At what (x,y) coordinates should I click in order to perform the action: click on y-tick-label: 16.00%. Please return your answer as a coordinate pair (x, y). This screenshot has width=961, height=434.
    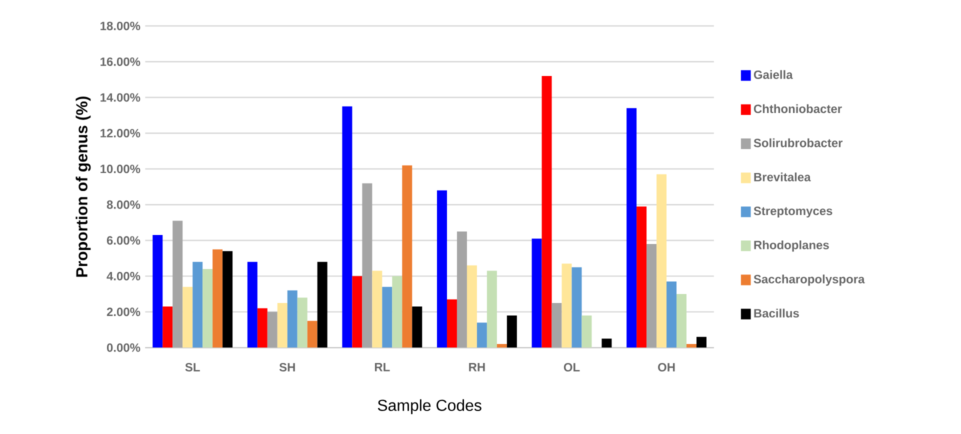
    Looking at the image, I should click on (120, 62).